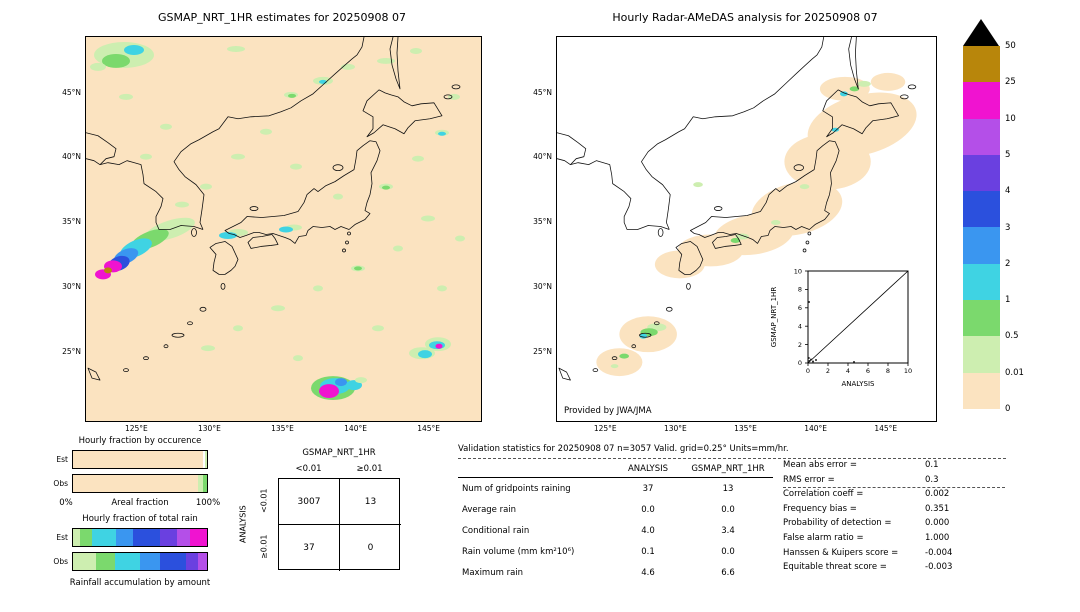  Describe the element at coordinates (71, 157) in the screenshot. I see `y-tick-label: 40°N` at that location.